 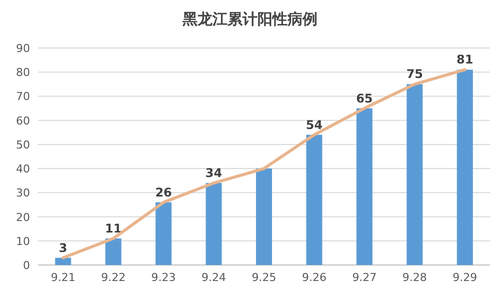 What do you see at coordinates (23, 145) in the screenshot?
I see `y-tick-label: 50` at bounding box center [23, 145].